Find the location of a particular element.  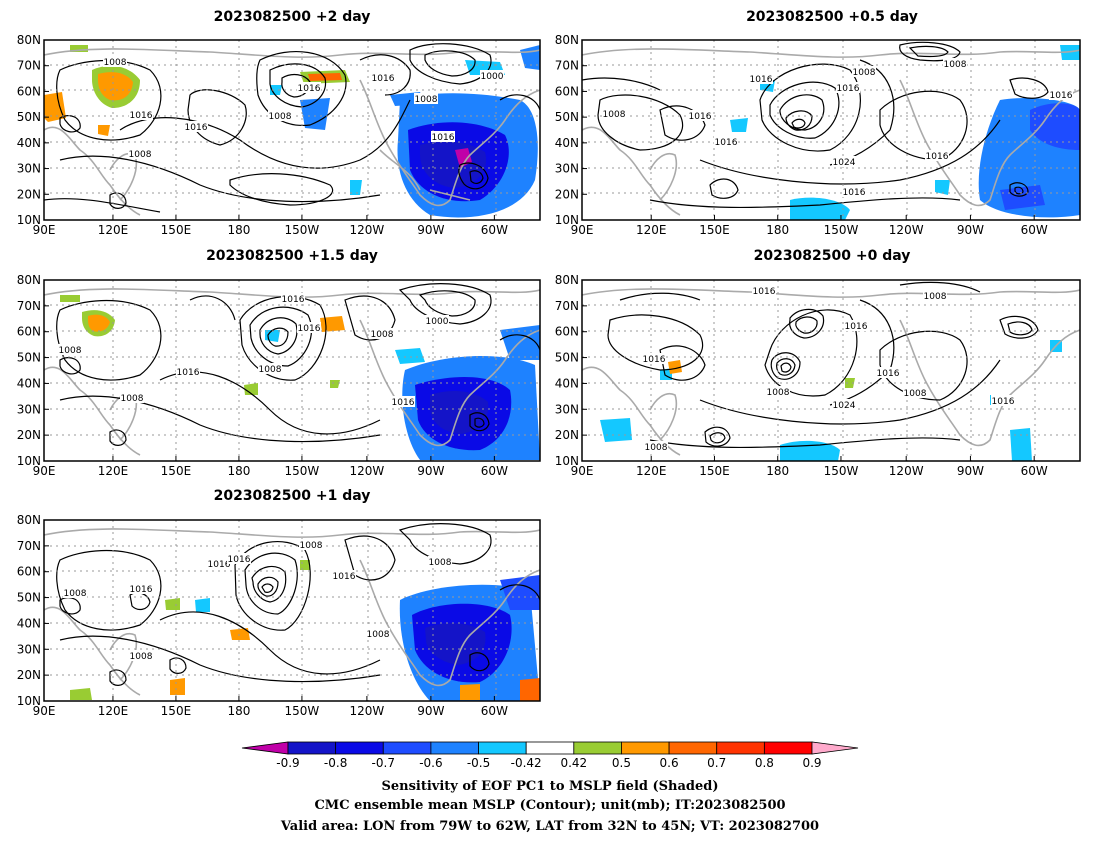

contour-label: 1000 is located at coordinates (437, 322).